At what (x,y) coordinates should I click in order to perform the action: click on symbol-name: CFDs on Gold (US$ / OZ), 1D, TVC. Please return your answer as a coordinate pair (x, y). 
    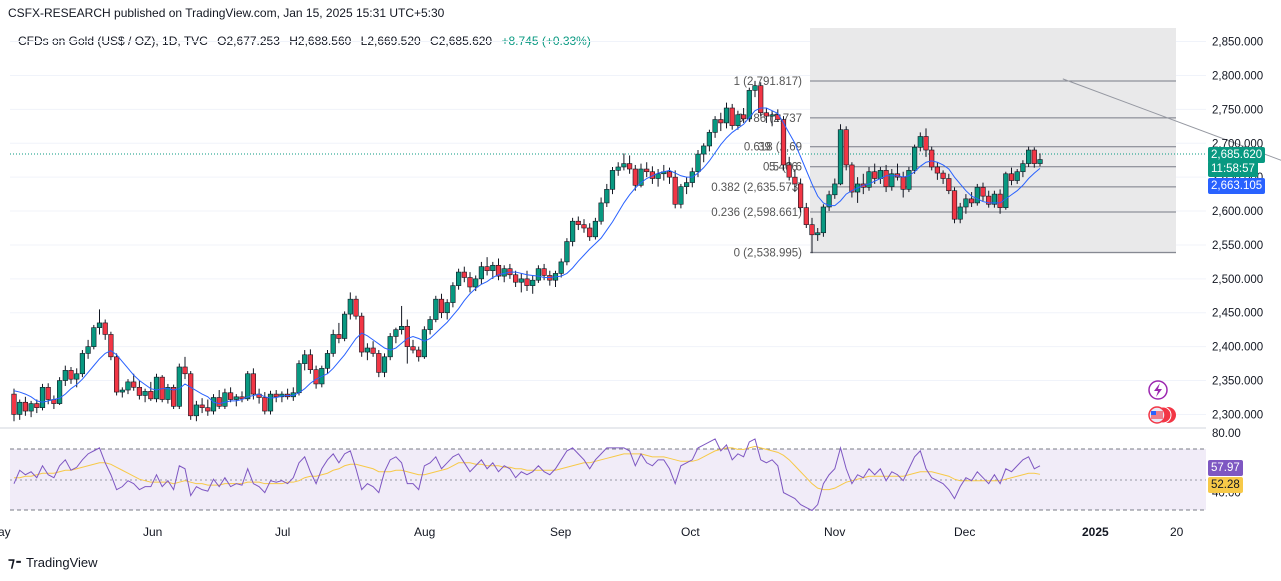
    Looking at the image, I should click on (113, 41).